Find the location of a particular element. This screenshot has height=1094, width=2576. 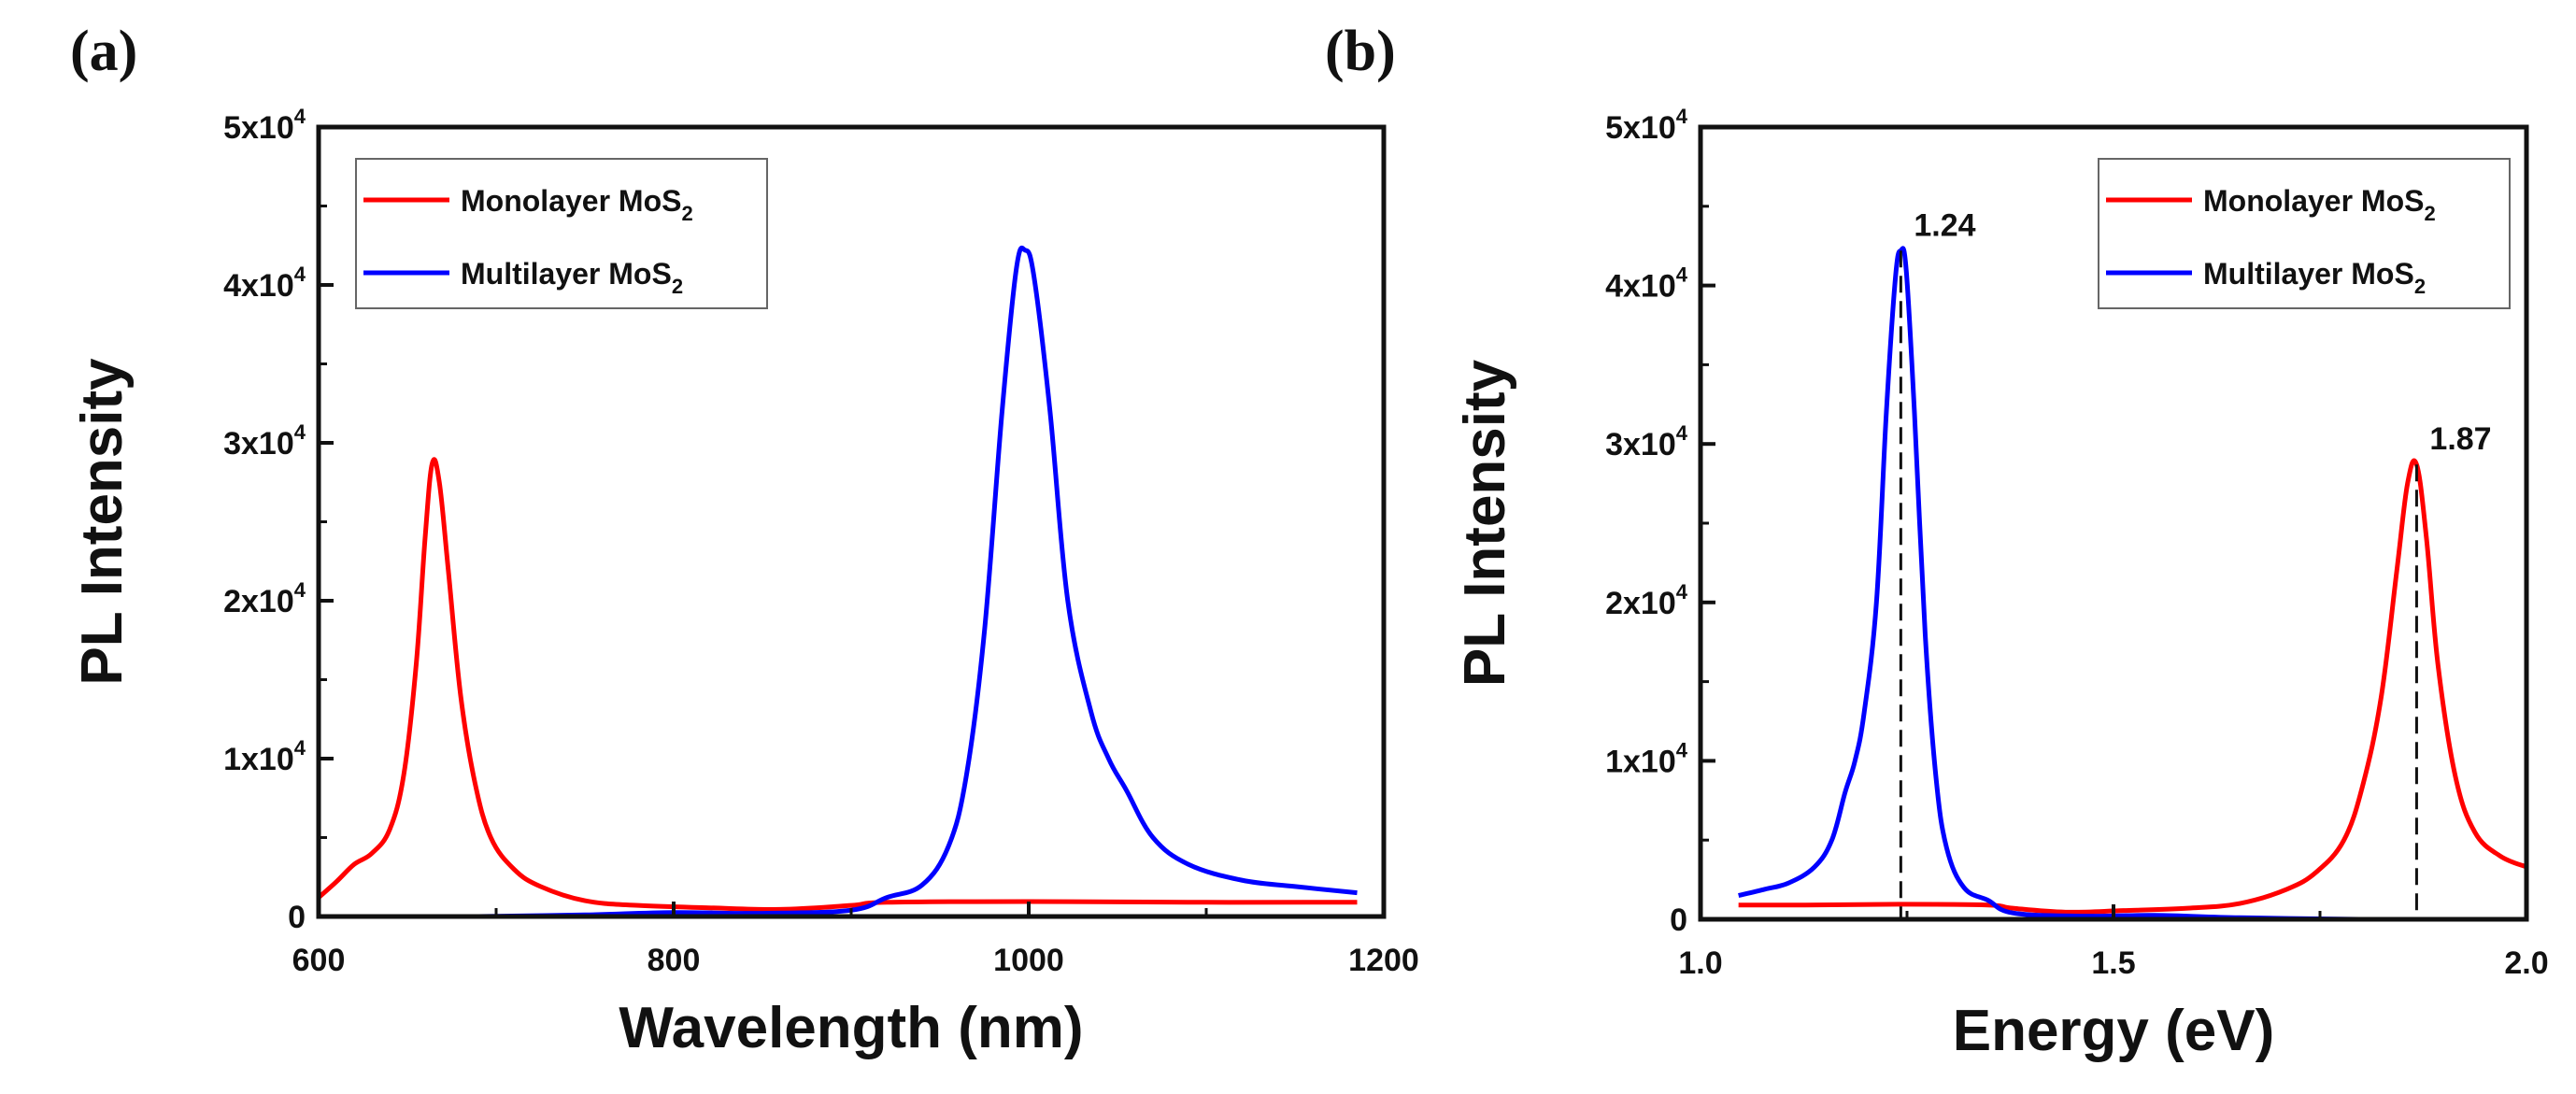

x-axis-label: Energy (eV) is located at coordinates (2114, 1031).